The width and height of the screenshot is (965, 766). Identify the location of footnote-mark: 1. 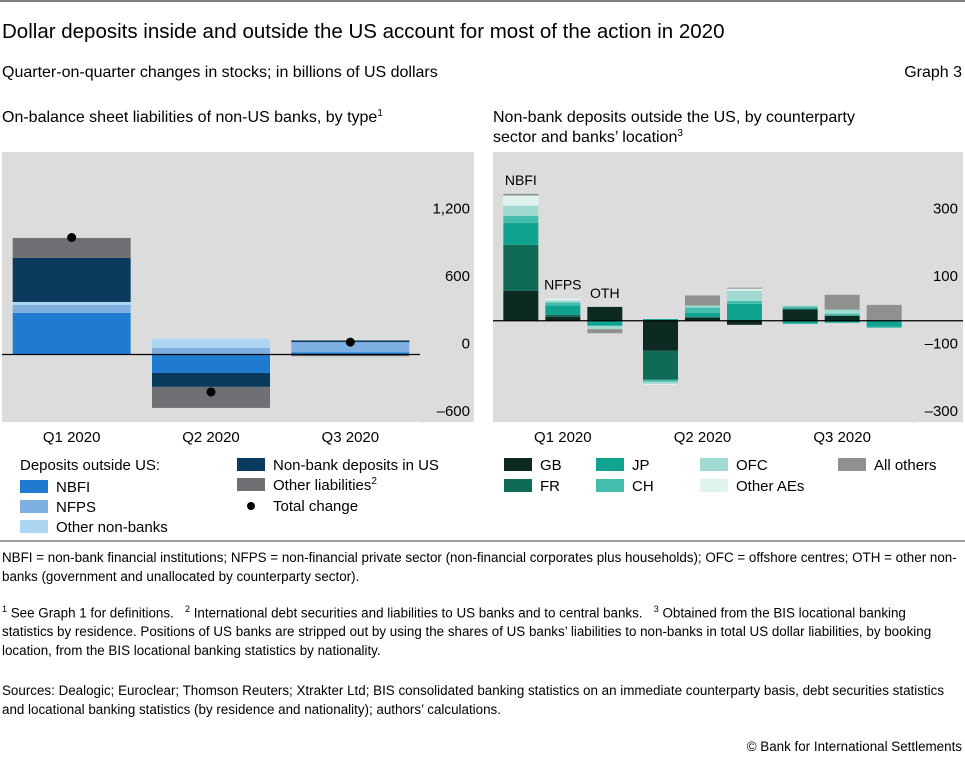
(5, 609).